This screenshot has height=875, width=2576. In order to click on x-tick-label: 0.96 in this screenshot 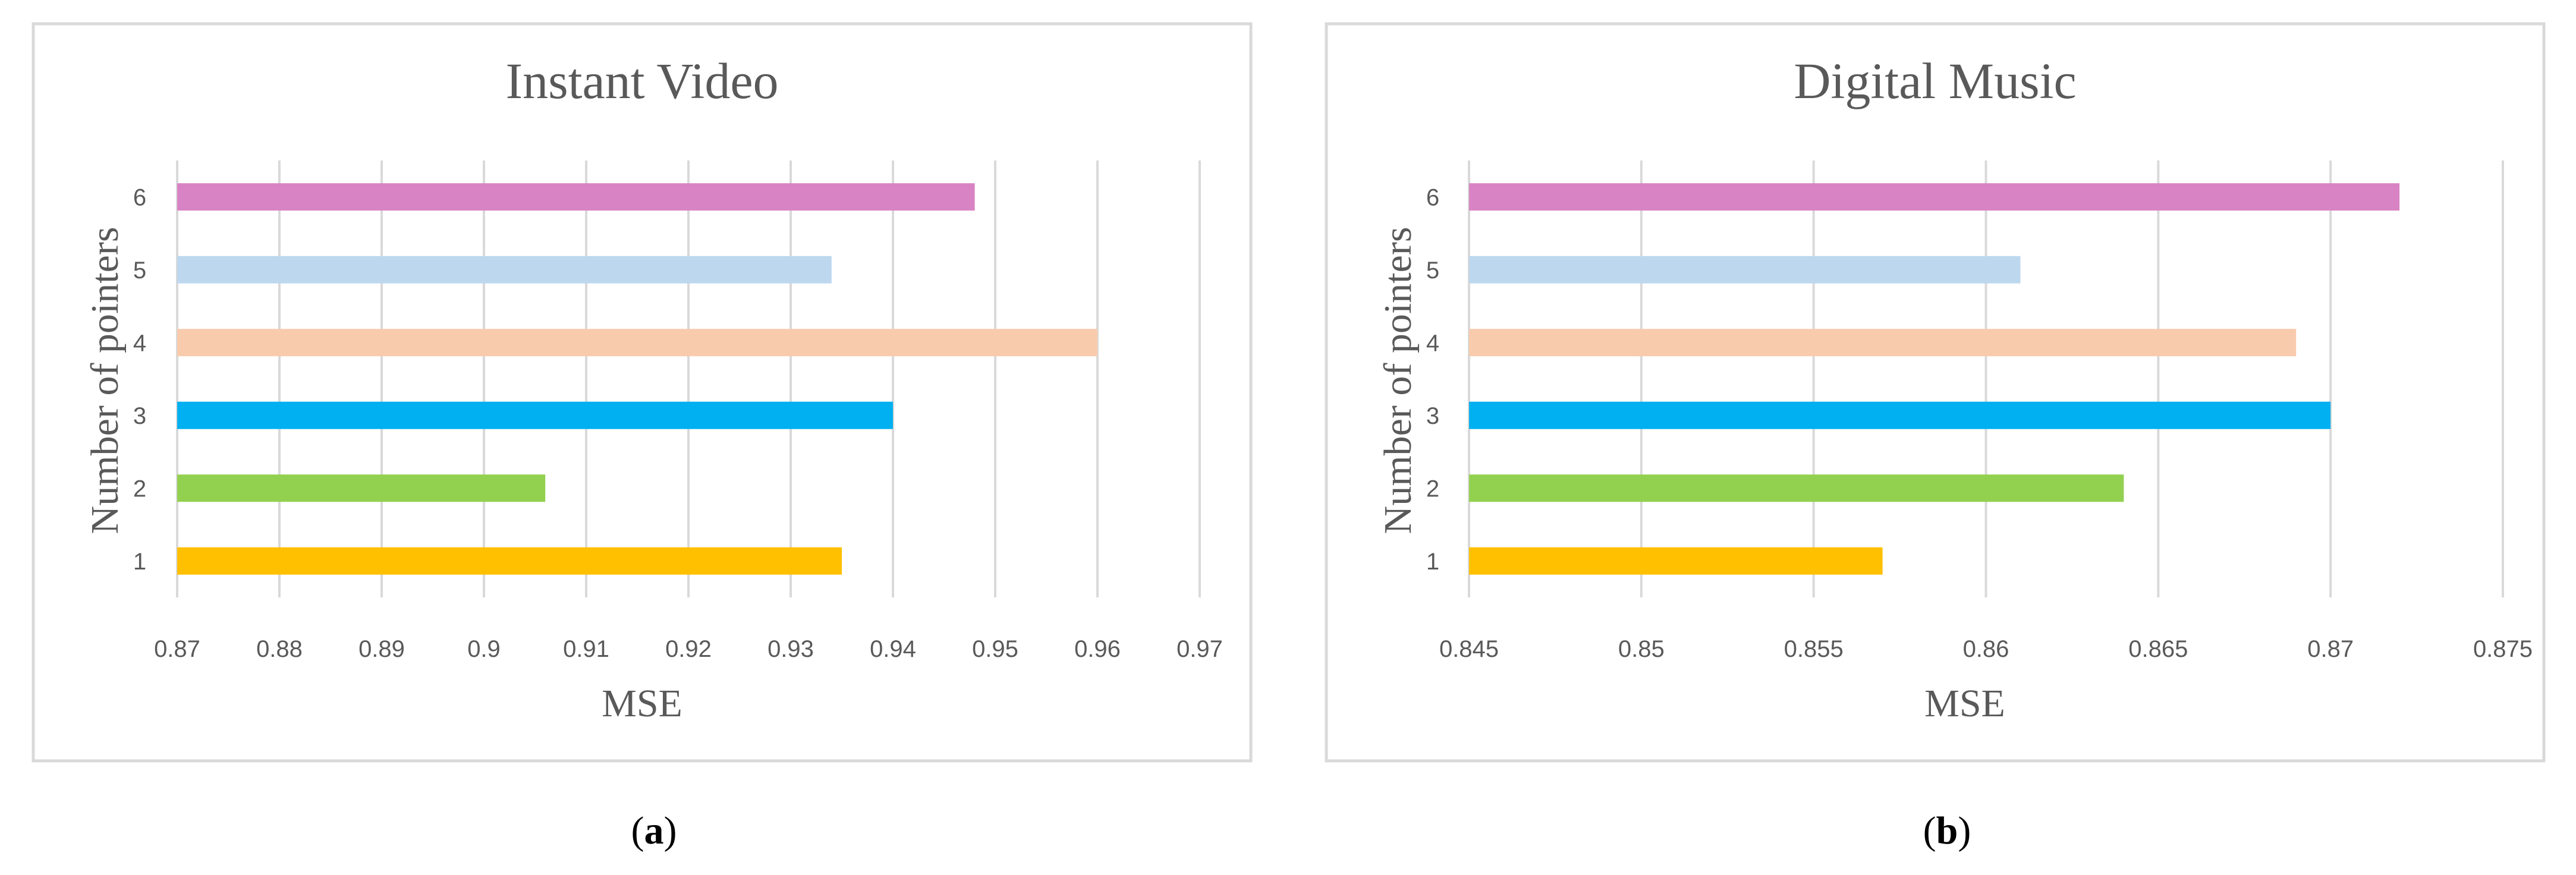, I will do `click(1097, 649)`.